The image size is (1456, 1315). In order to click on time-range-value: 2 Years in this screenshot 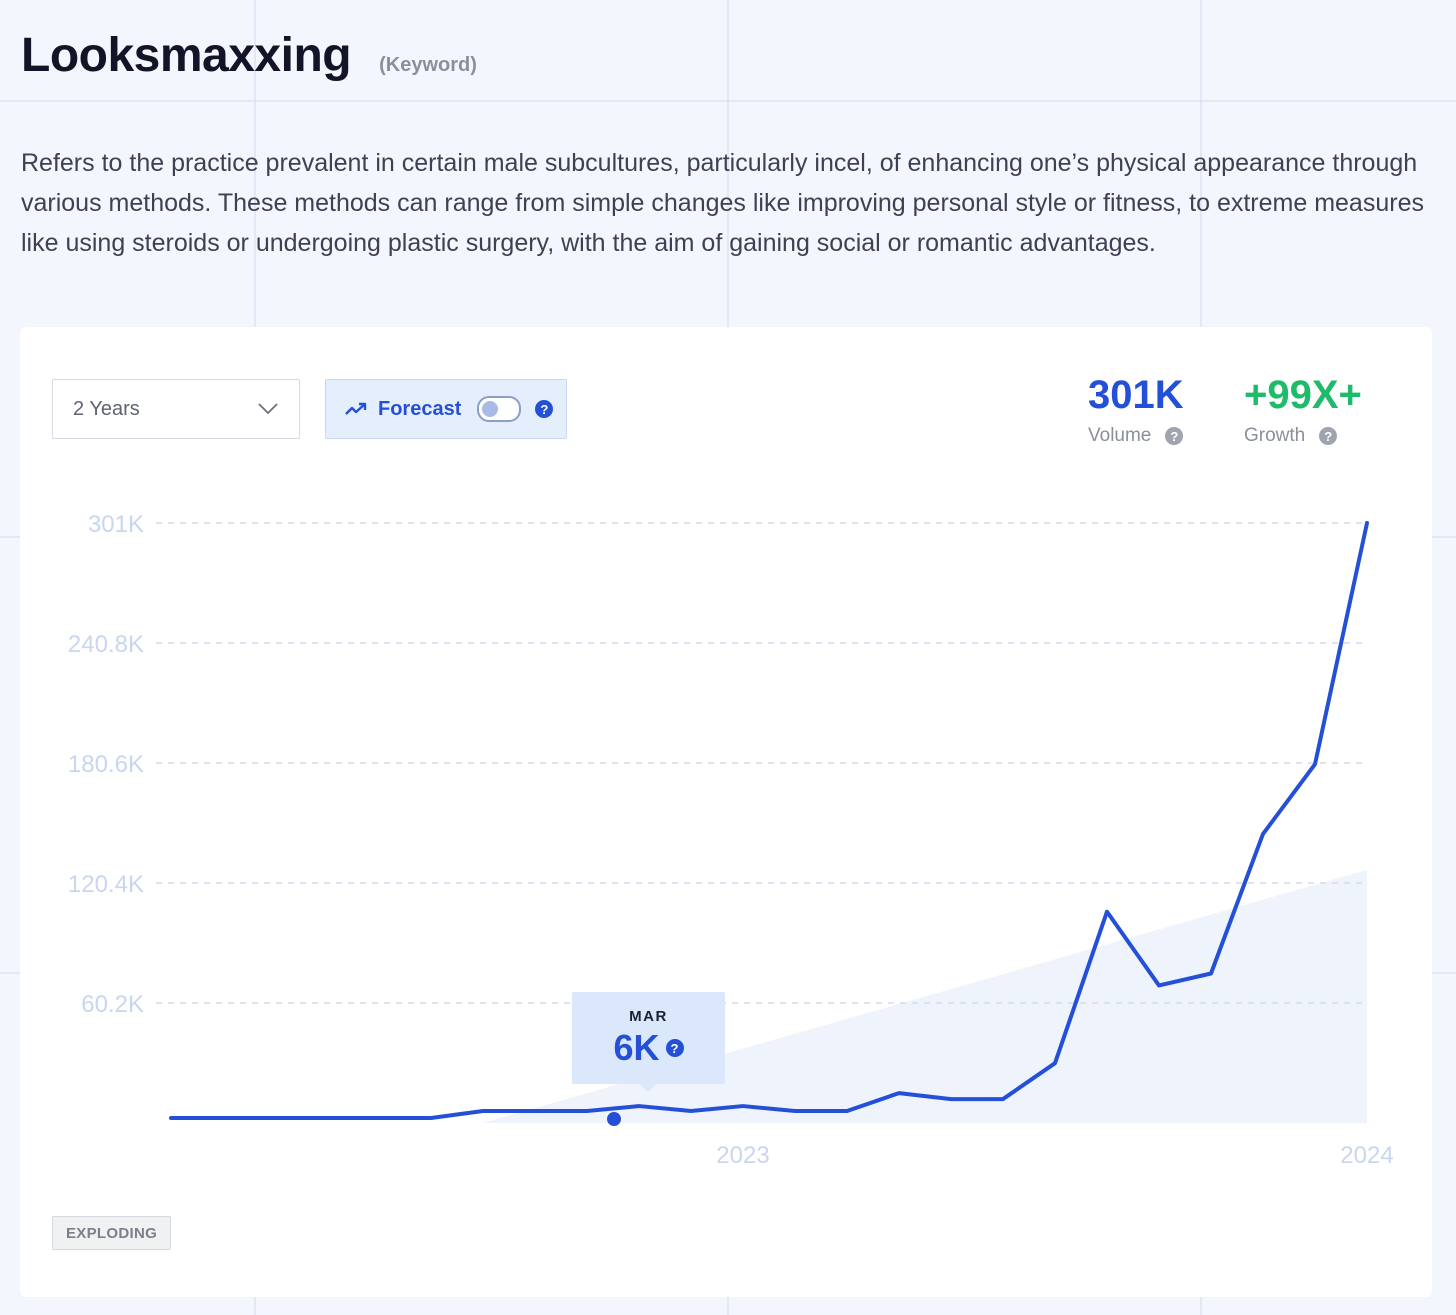, I will do `click(106, 408)`.